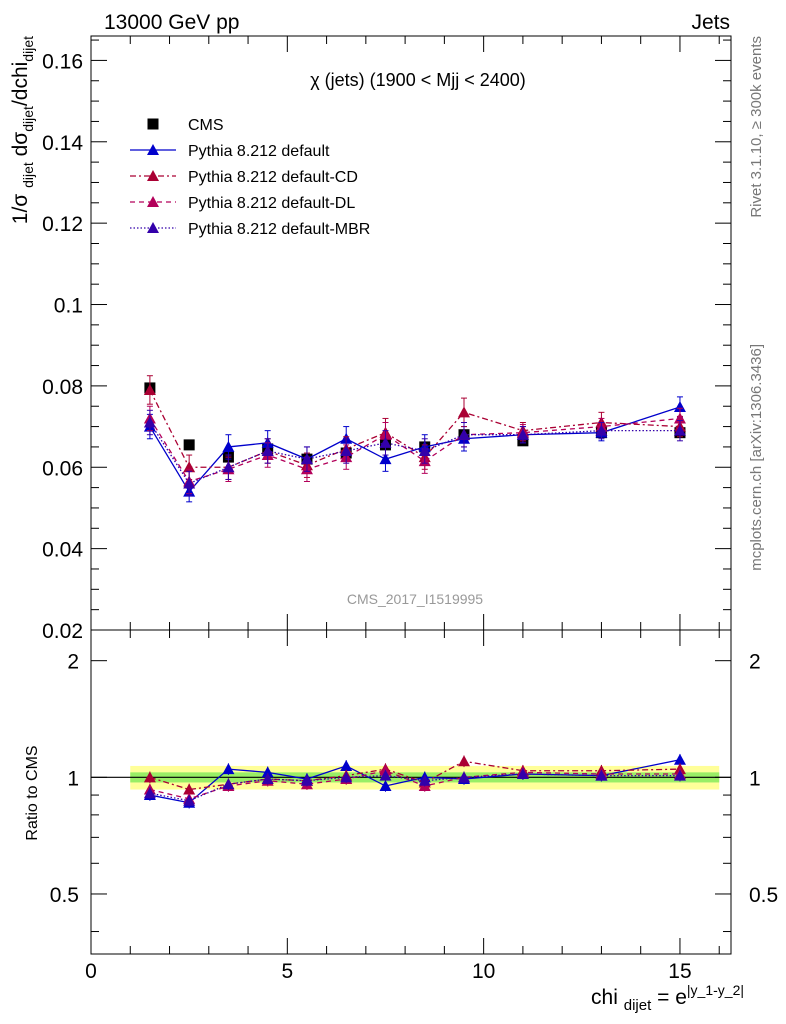  I want to click on watermark: CMS_2017_I1519995, so click(415, 599).